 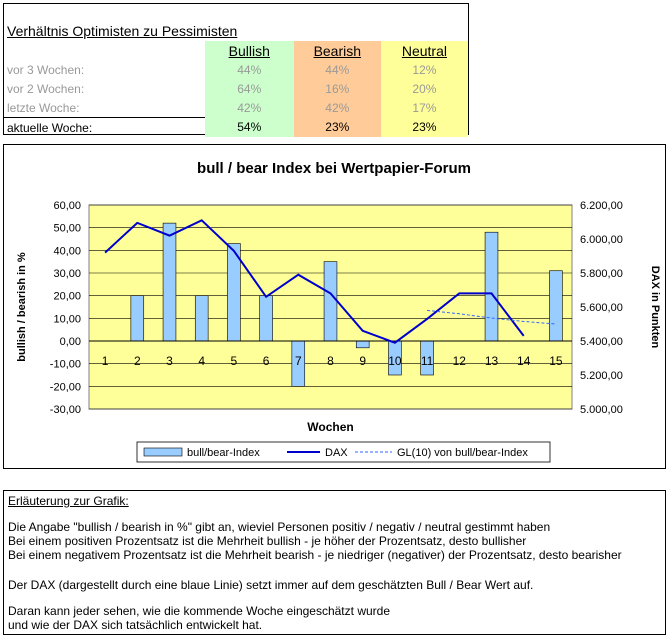 What do you see at coordinates (65, 410) in the screenshot?
I see `y-tick-label: -30,00` at bounding box center [65, 410].